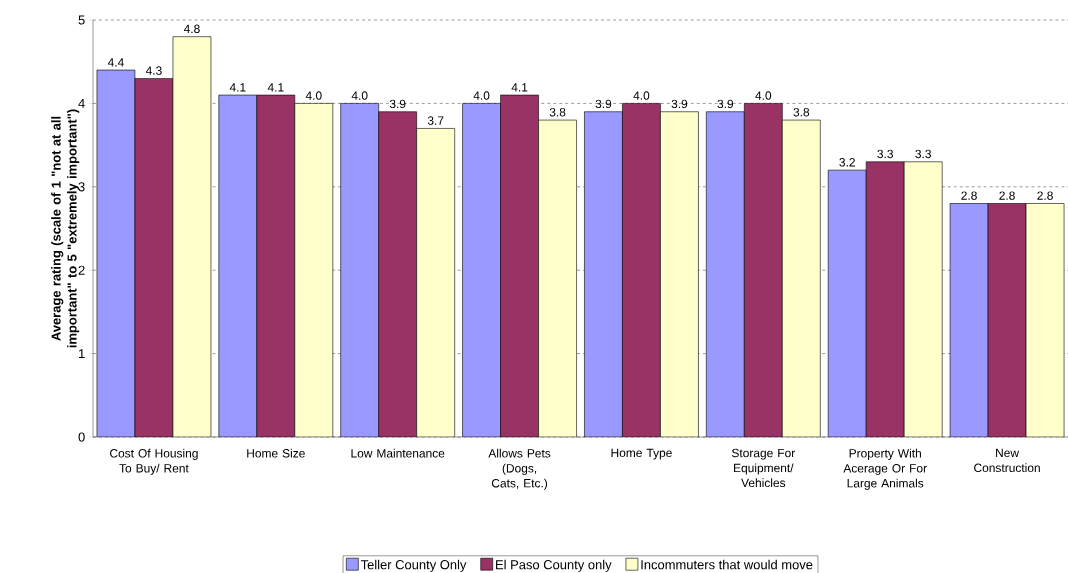  I want to click on y-tick-label: 1, so click(82, 354).